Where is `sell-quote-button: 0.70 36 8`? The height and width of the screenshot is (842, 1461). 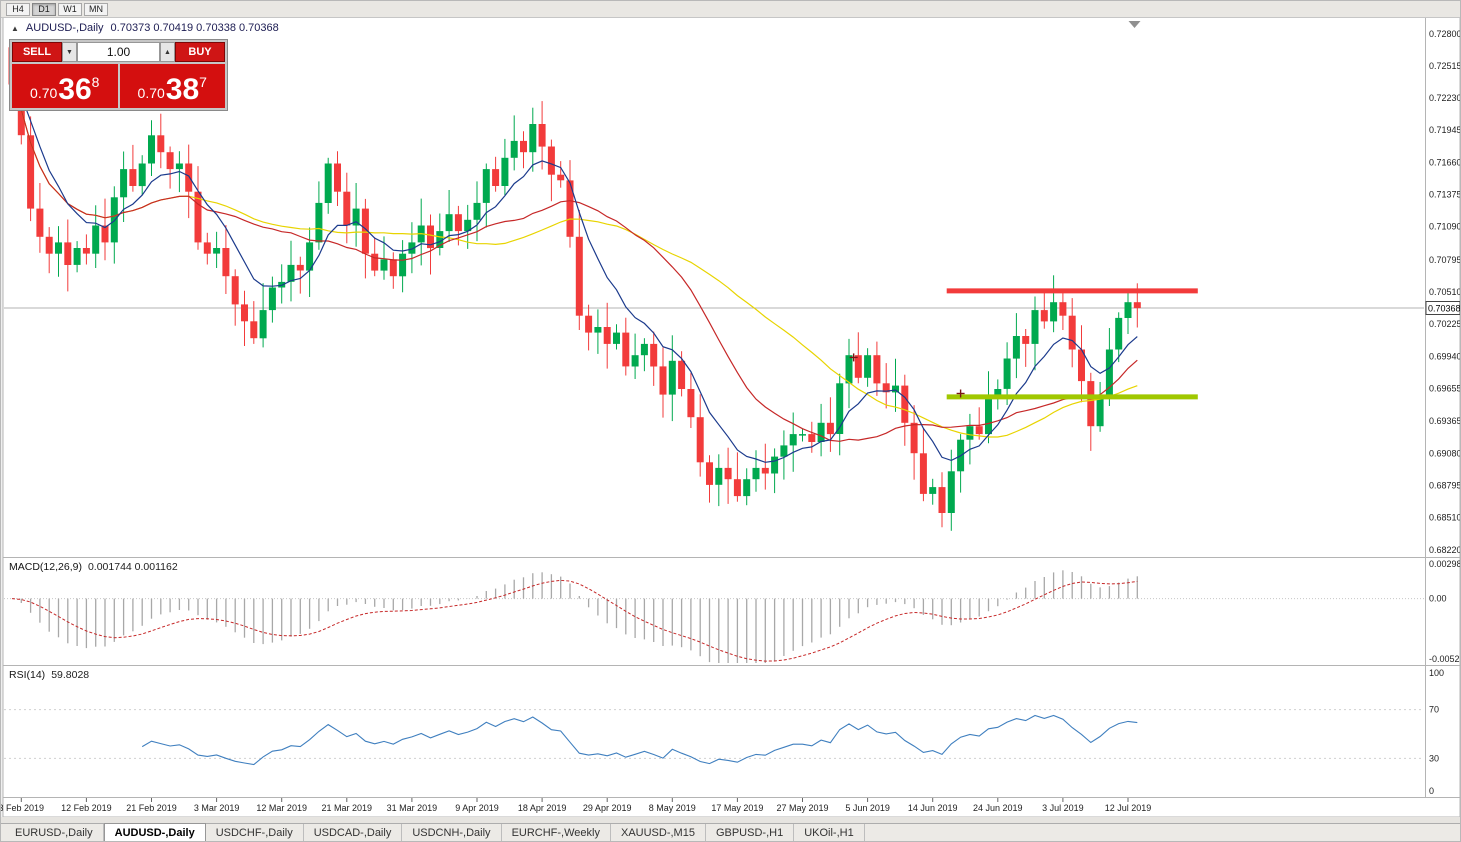 sell-quote-button: 0.70 36 8 is located at coordinates (65, 86).